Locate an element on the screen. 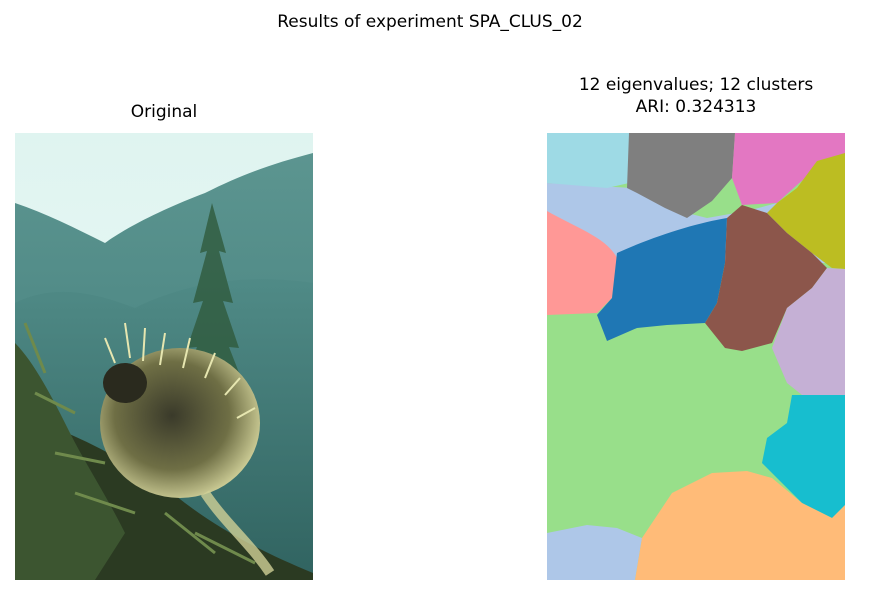  cluster-olive is located at coordinates (806, 211).